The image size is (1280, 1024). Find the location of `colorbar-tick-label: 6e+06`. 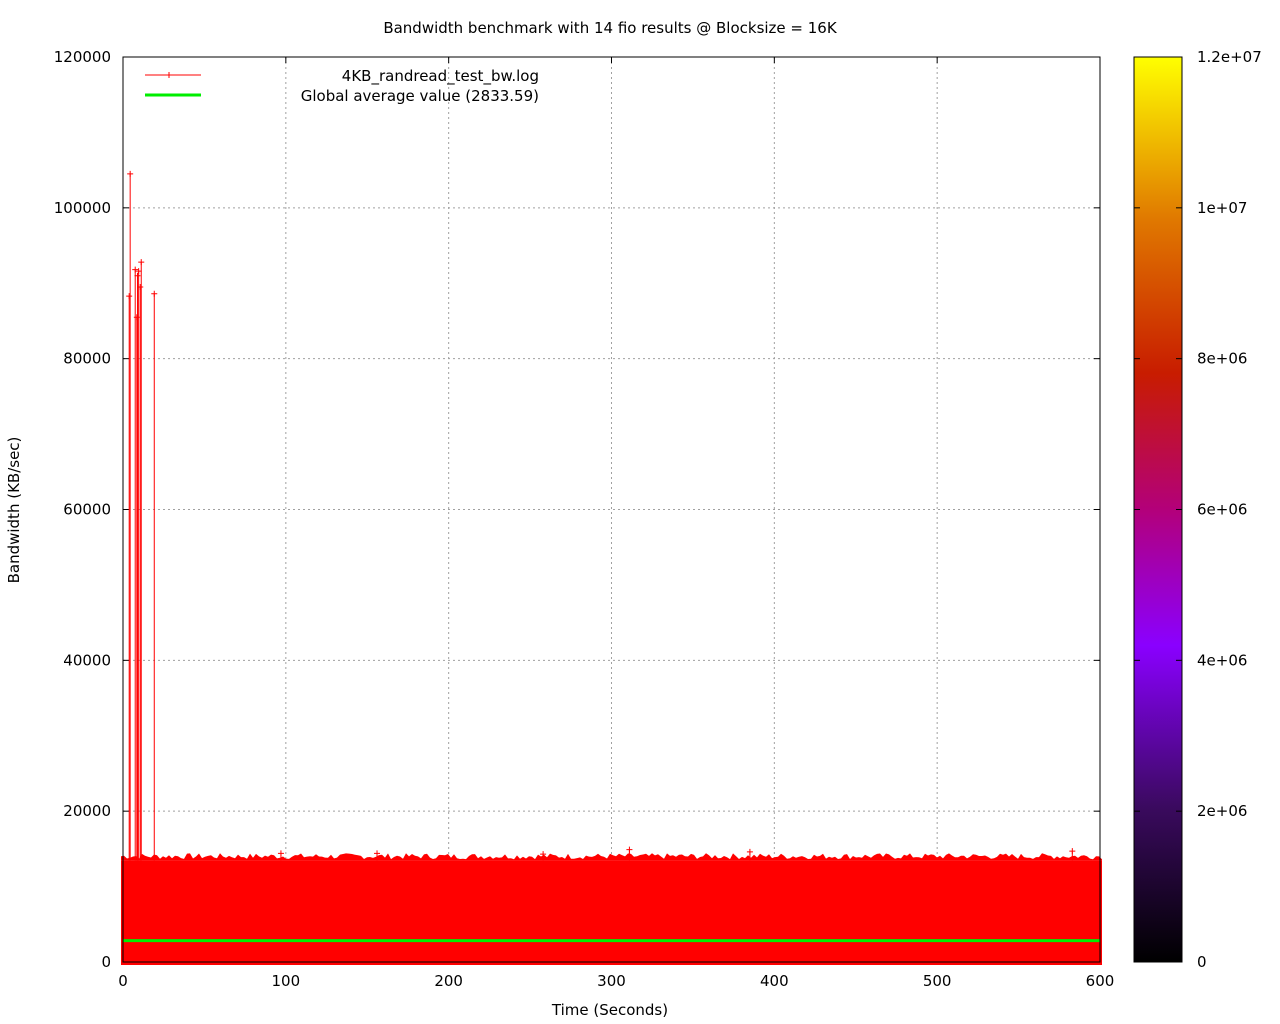

colorbar-tick-label: 6e+06 is located at coordinates (1222, 510).